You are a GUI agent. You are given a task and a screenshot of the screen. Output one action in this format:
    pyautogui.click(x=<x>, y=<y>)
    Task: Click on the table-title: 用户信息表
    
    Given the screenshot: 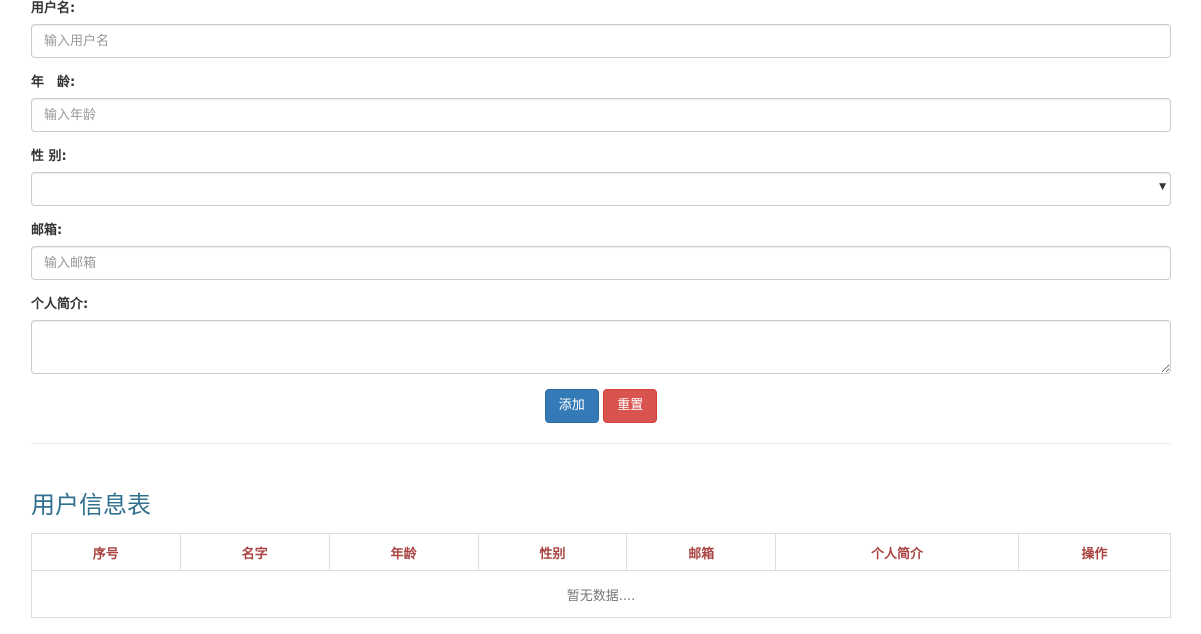 What is the action you would take?
    pyautogui.click(x=91, y=505)
    